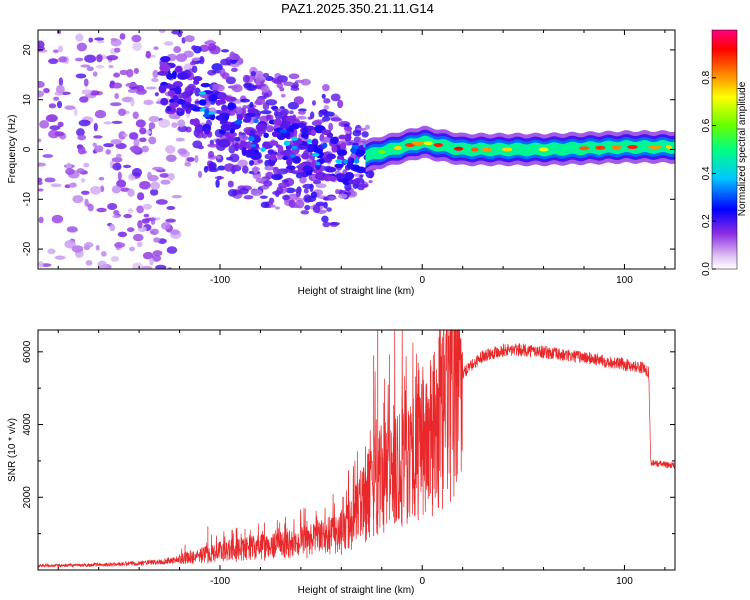  What do you see at coordinates (27, 149) in the screenshot?
I see `y-tick-label: 0` at bounding box center [27, 149].